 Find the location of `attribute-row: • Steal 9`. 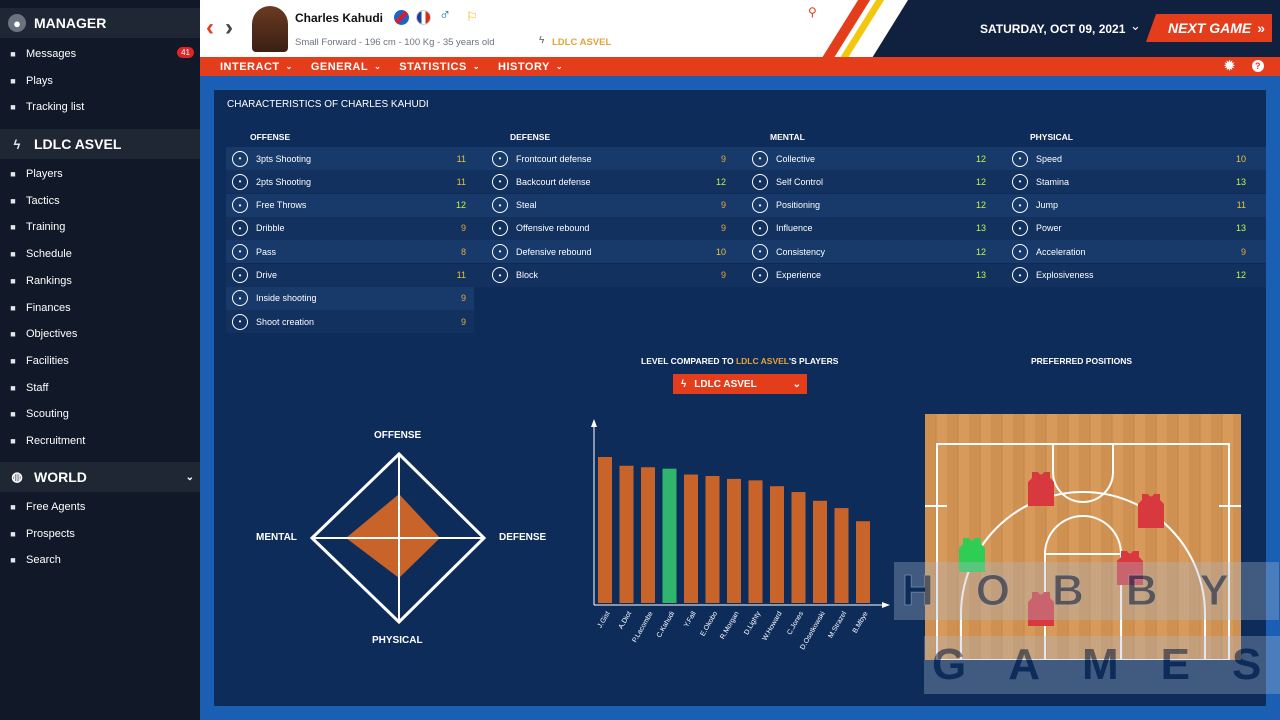

attribute-row: • Steal 9 is located at coordinates (612, 205).